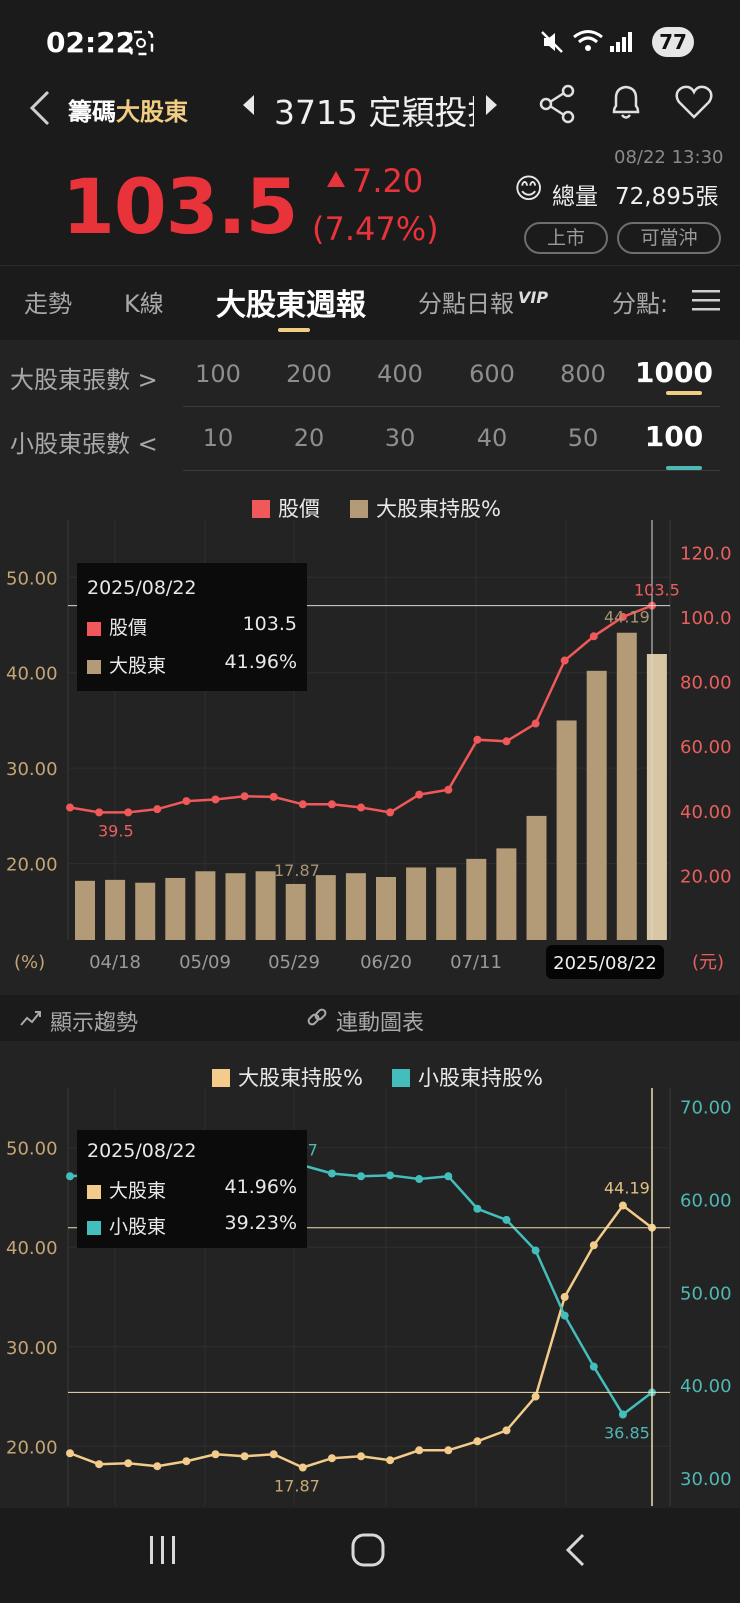  Describe the element at coordinates (294, 962) in the screenshot. I see `x-tick-label: 05/29` at that location.